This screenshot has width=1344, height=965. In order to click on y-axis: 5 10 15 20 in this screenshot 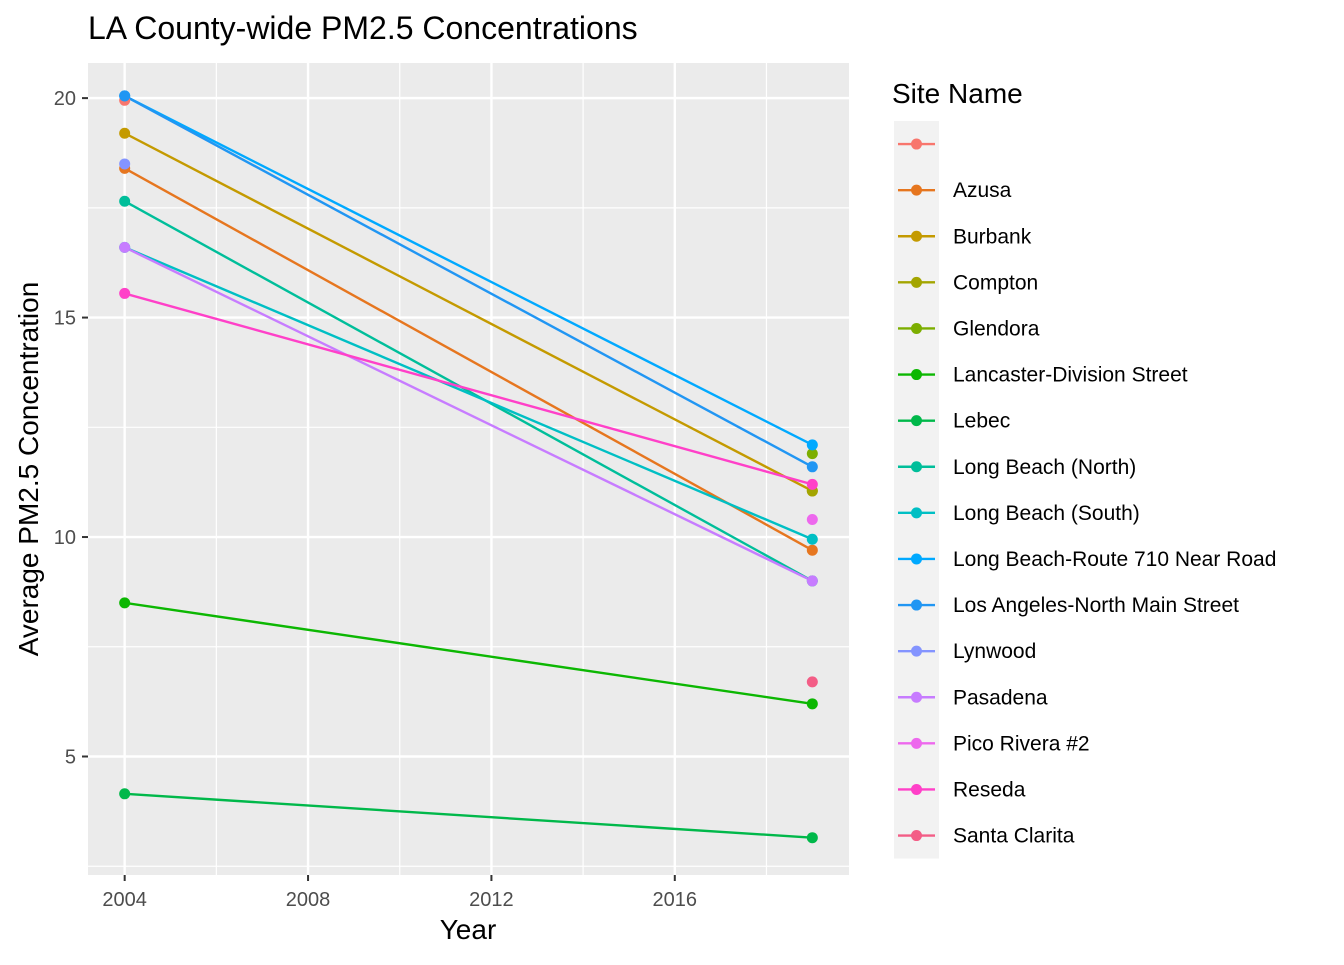, I will do `click(71, 428)`.